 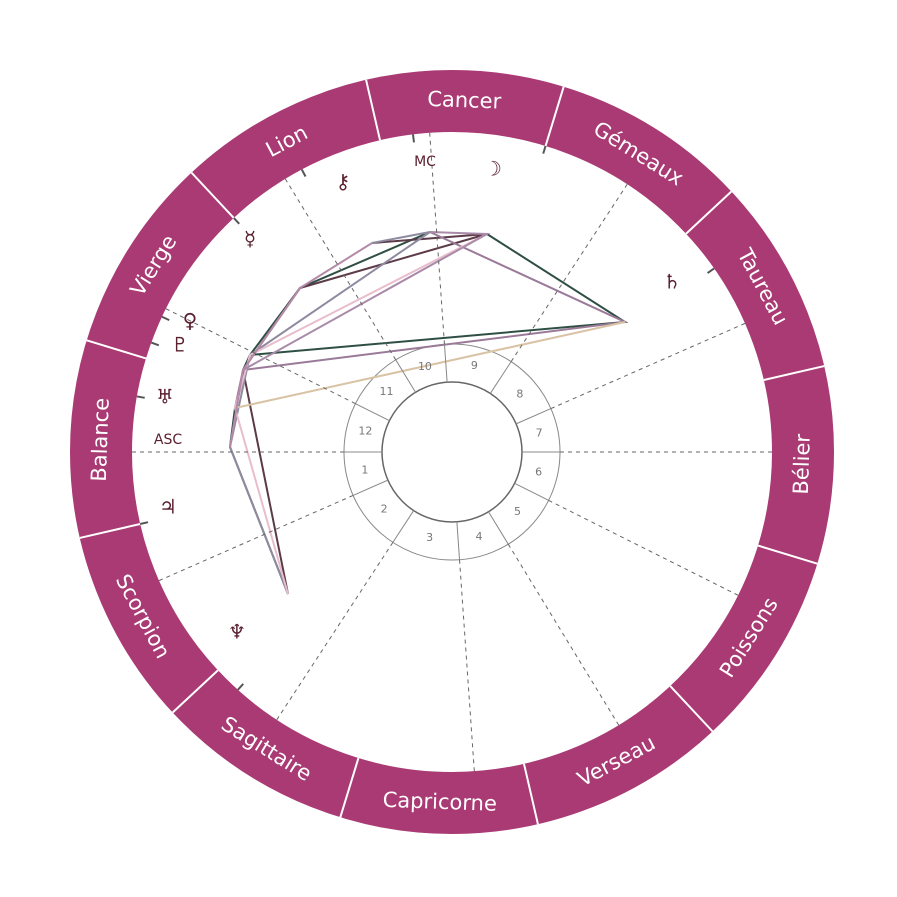 I want to click on house-number: 6, so click(x=538, y=471).